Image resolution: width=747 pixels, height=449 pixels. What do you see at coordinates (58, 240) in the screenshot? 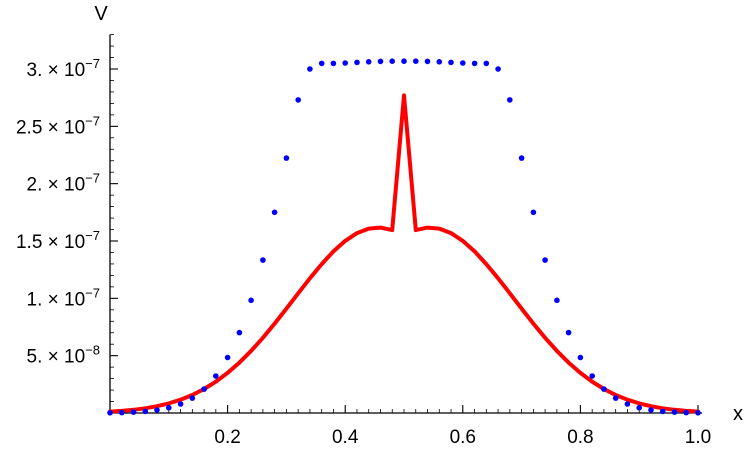
I see `y-tick-label: 1.5 × 10⁻⁷` at bounding box center [58, 240].